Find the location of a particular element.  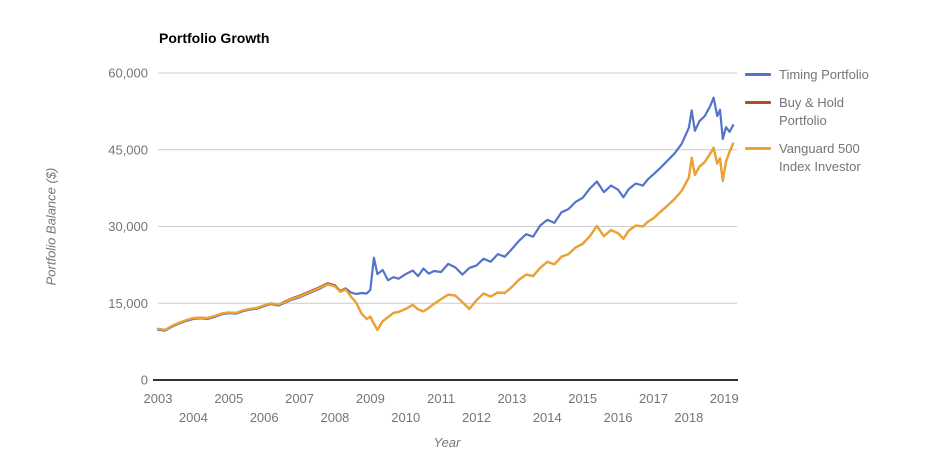

y-tick-label: 15,000 is located at coordinates (128, 303).